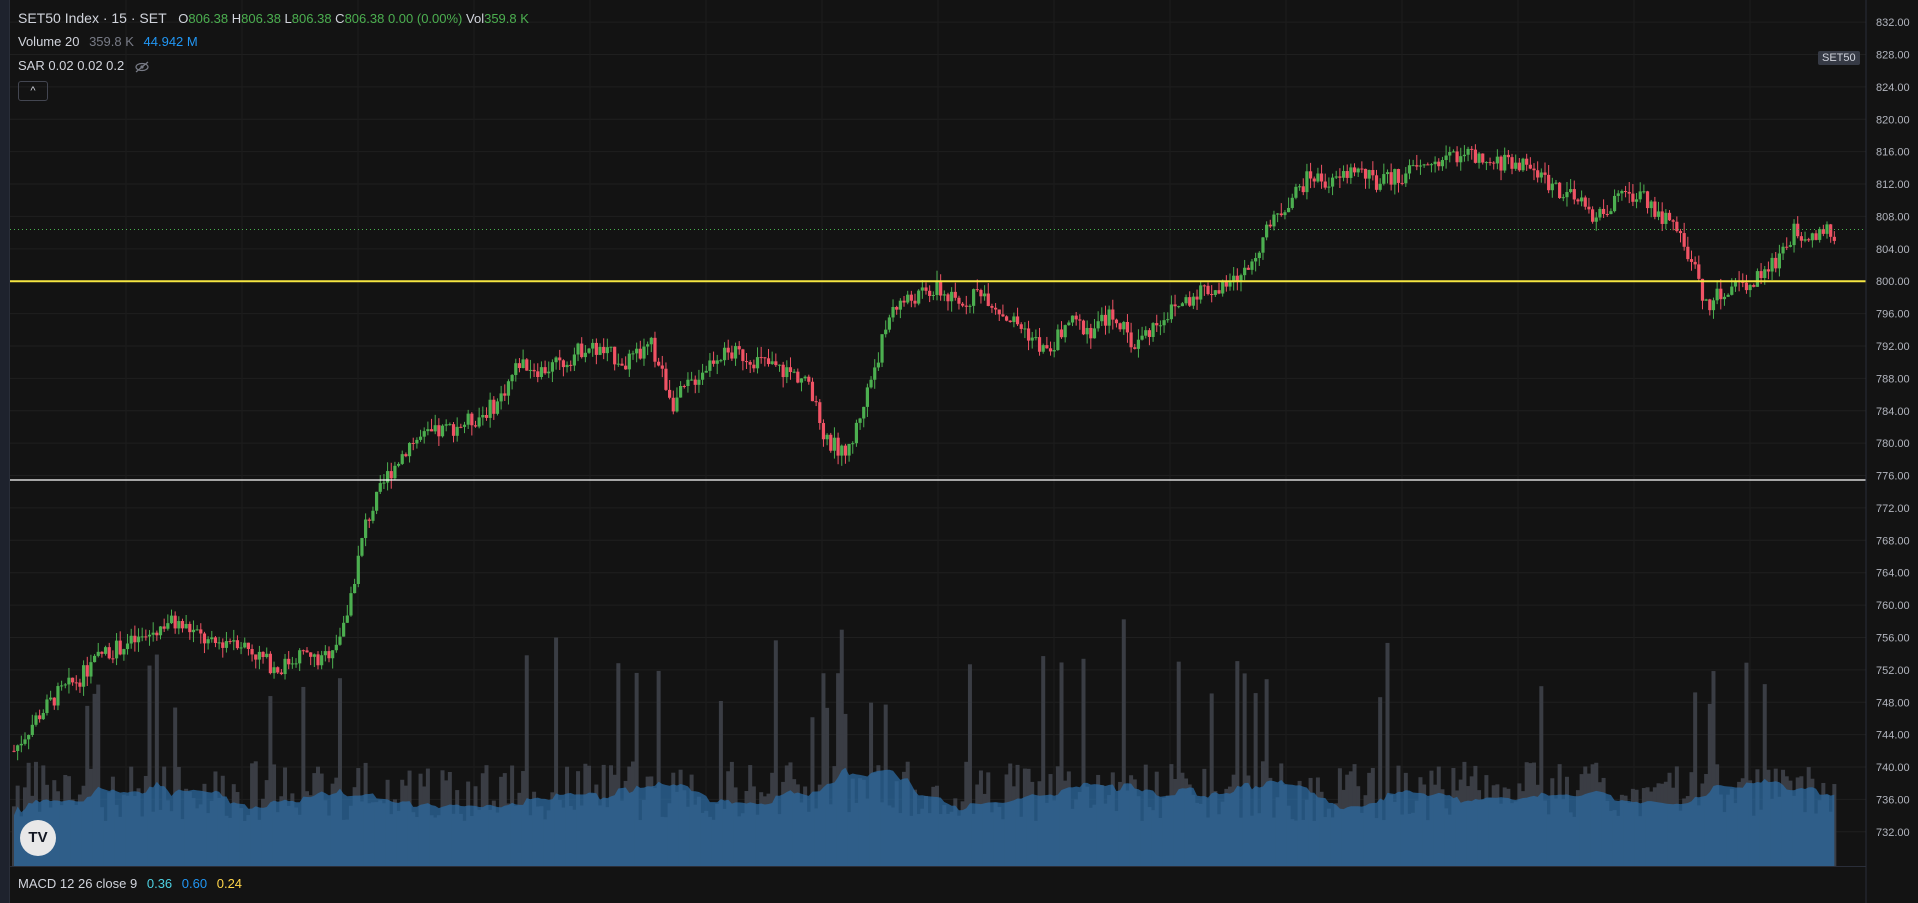 The image size is (1918, 903). What do you see at coordinates (108, 41) in the screenshot?
I see `volume-legend: Volume 20 359.8 K 44.942 M` at bounding box center [108, 41].